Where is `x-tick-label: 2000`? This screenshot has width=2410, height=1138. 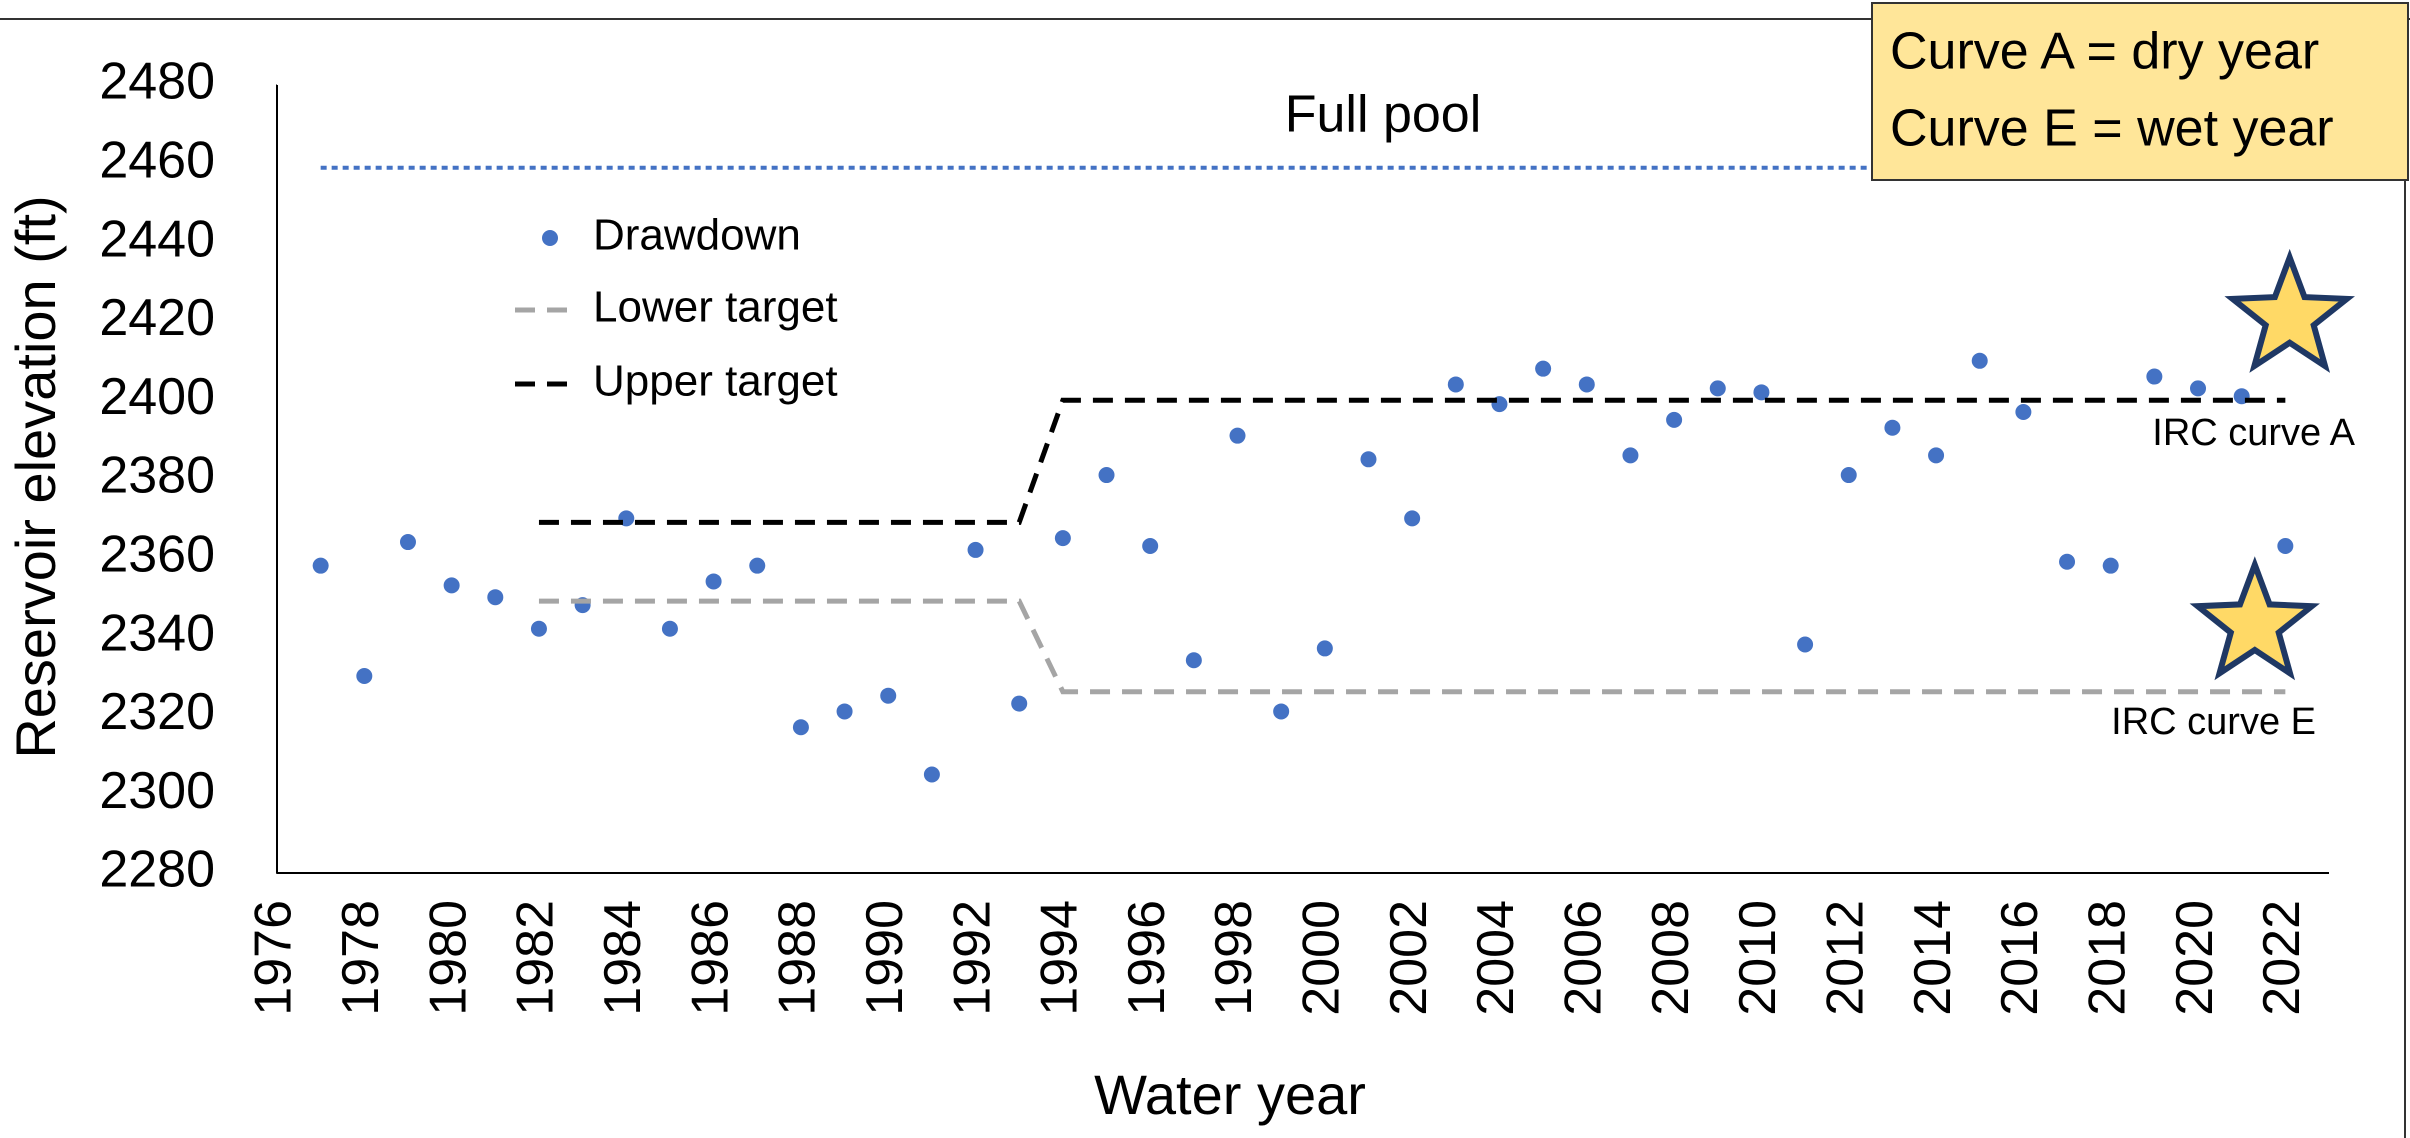 x-tick-label: 2000 is located at coordinates (1322, 958).